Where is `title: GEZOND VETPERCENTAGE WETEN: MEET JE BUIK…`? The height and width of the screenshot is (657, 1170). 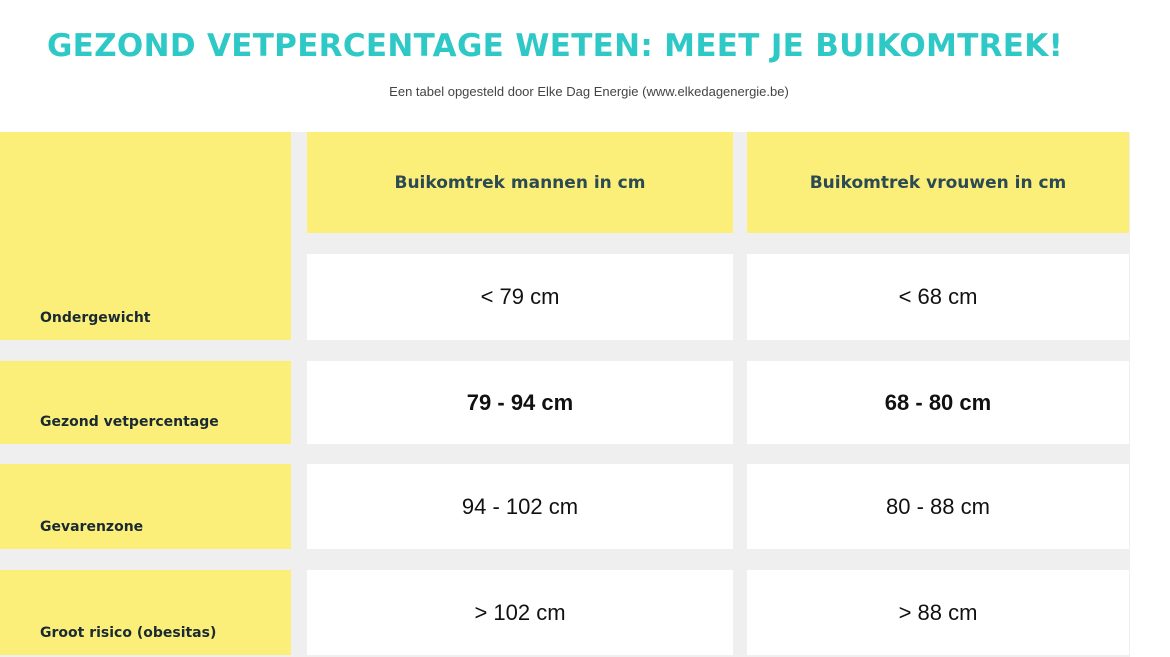 title: GEZOND VETPERCENTAGE WETEN: MEET JE BUIK… is located at coordinates (555, 46).